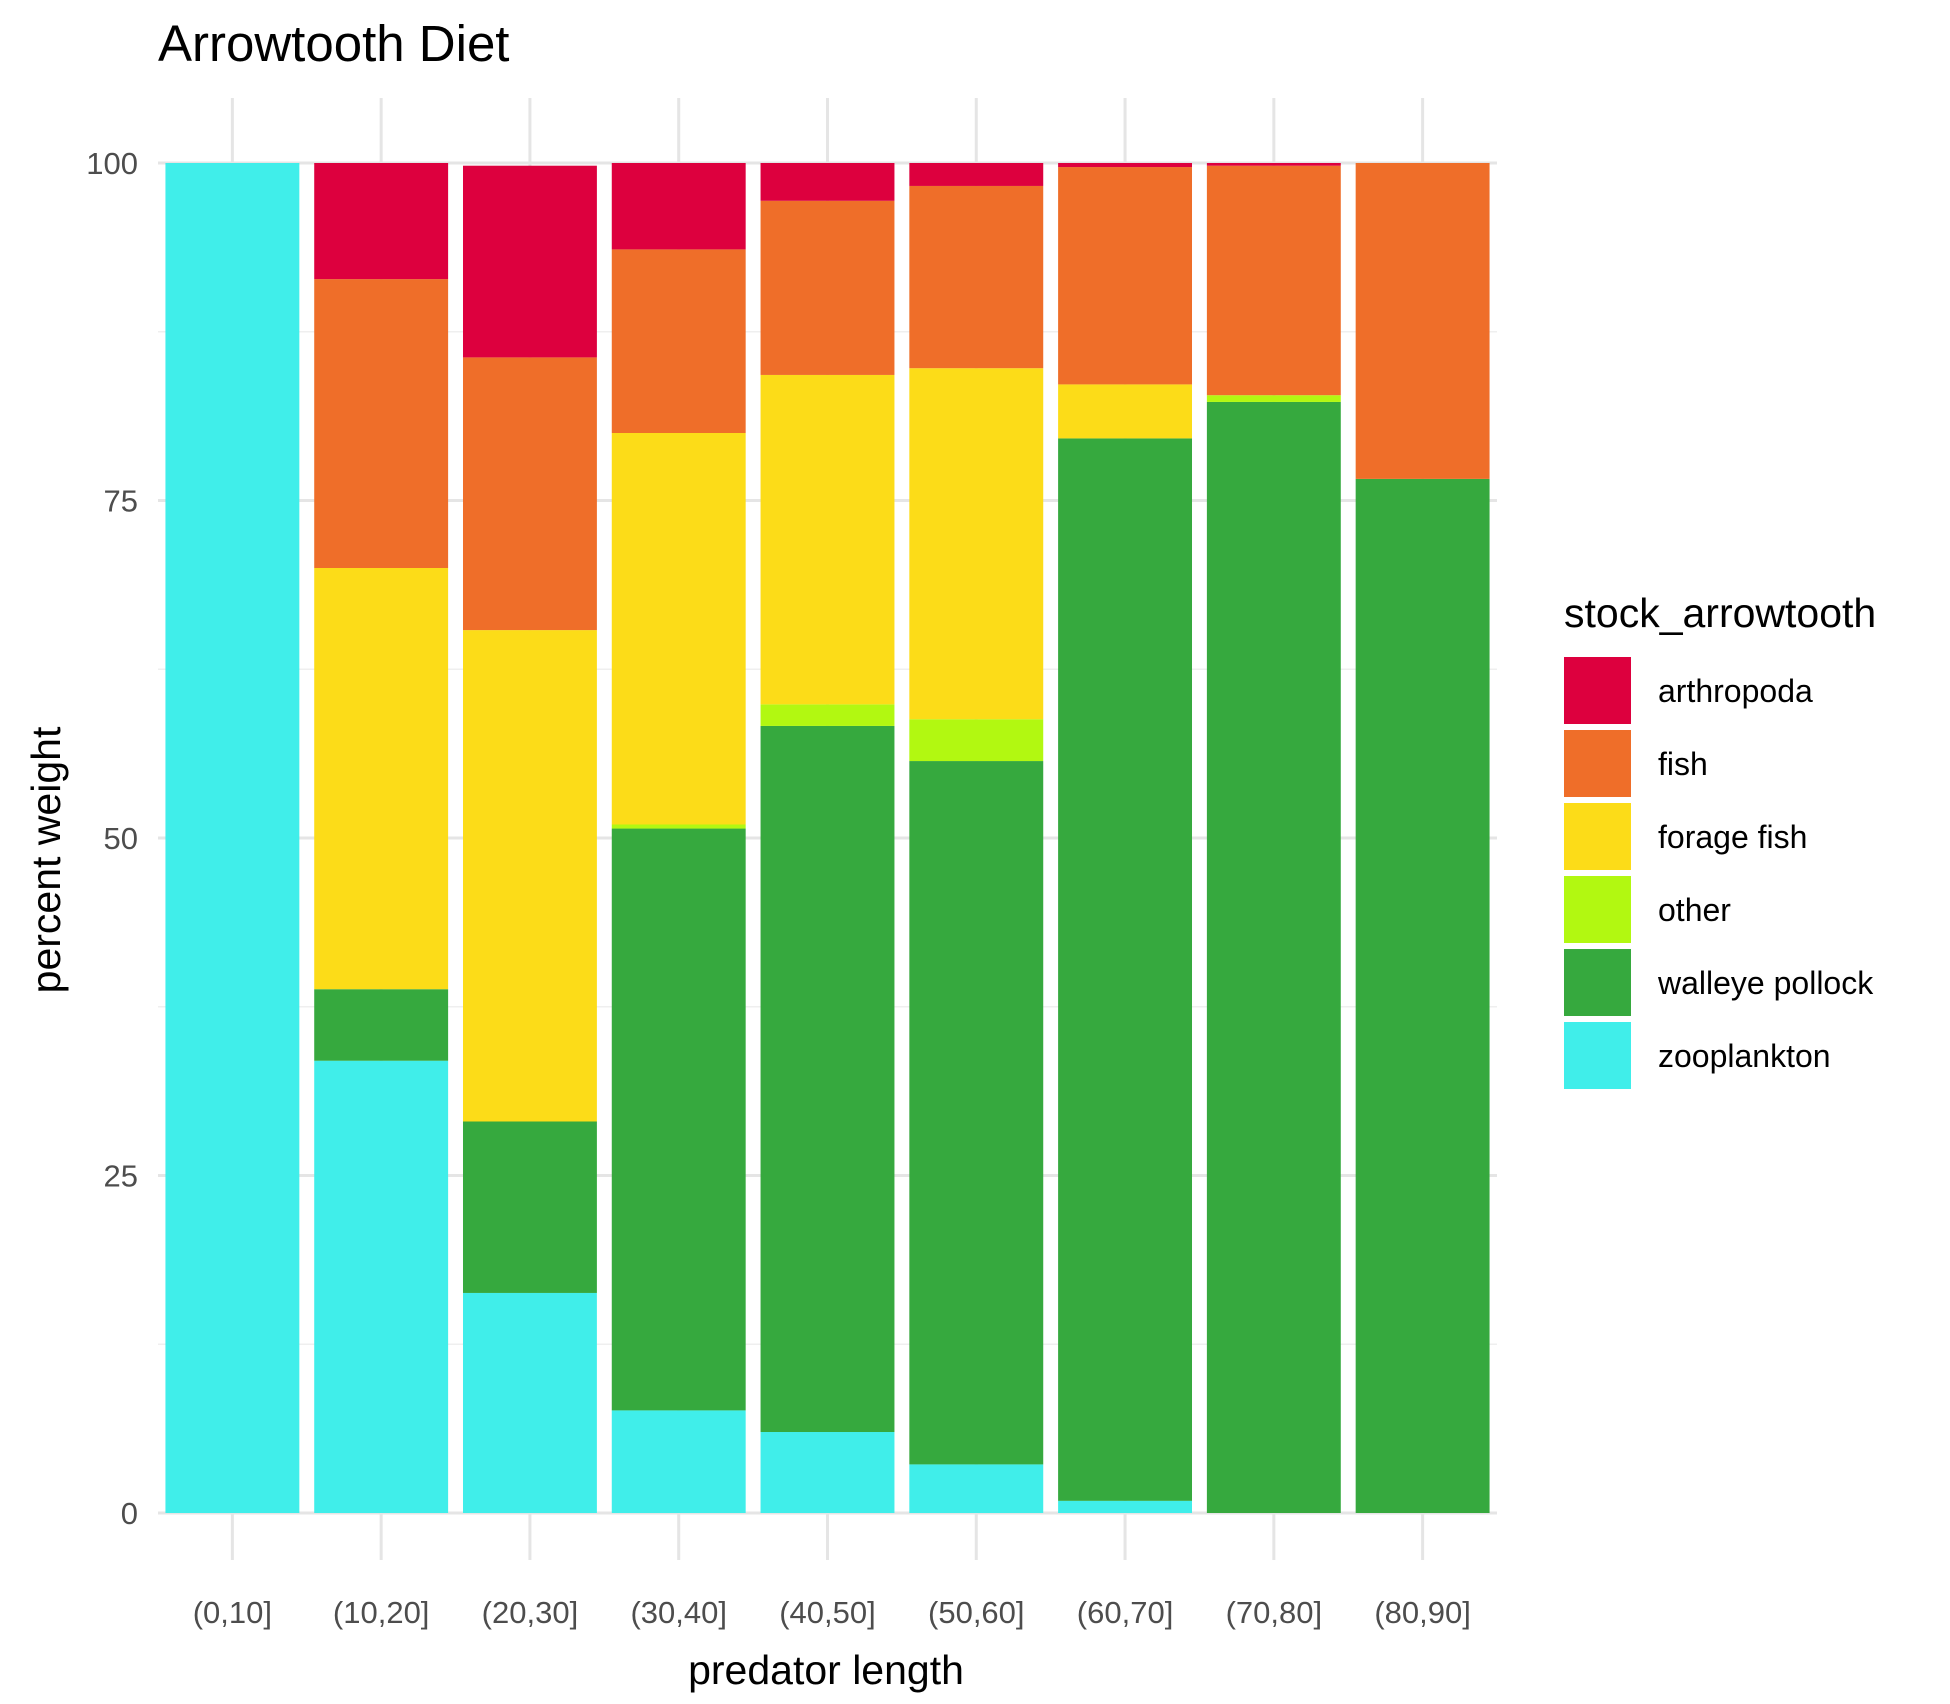  I want to click on x-tick-label: (0,10], so click(232, 1612).